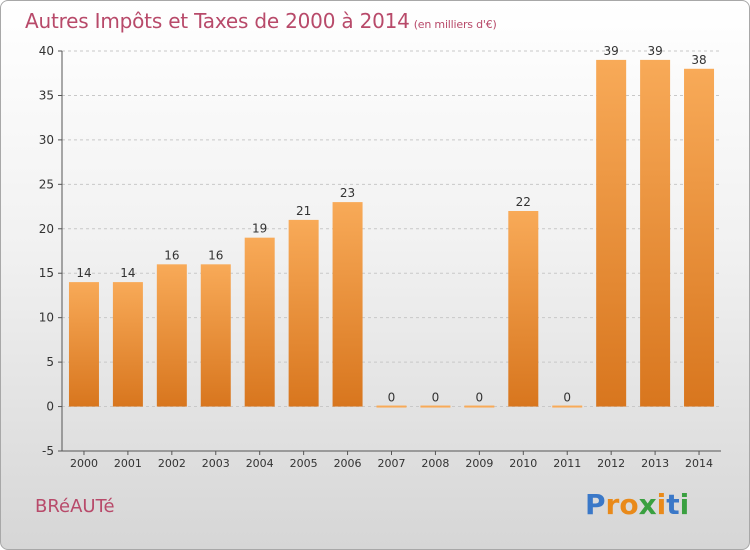 The width and height of the screenshot is (750, 550). Describe the element at coordinates (655, 463) in the screenshot. I see `x-tick-label: 2013` at that location.